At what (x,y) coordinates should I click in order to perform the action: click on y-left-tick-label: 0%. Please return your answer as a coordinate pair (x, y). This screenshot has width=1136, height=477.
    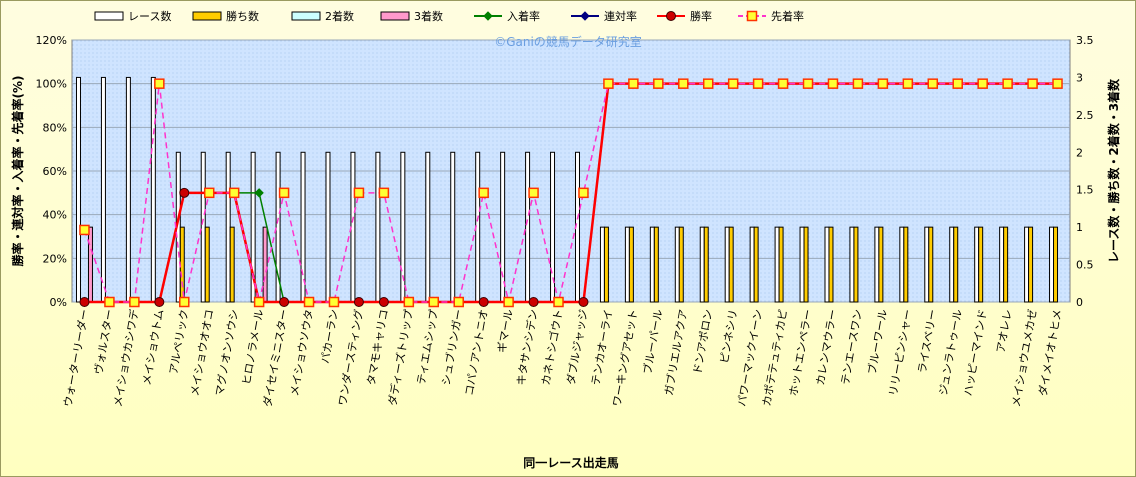
    Looking at the image, I should click on (58, 302).